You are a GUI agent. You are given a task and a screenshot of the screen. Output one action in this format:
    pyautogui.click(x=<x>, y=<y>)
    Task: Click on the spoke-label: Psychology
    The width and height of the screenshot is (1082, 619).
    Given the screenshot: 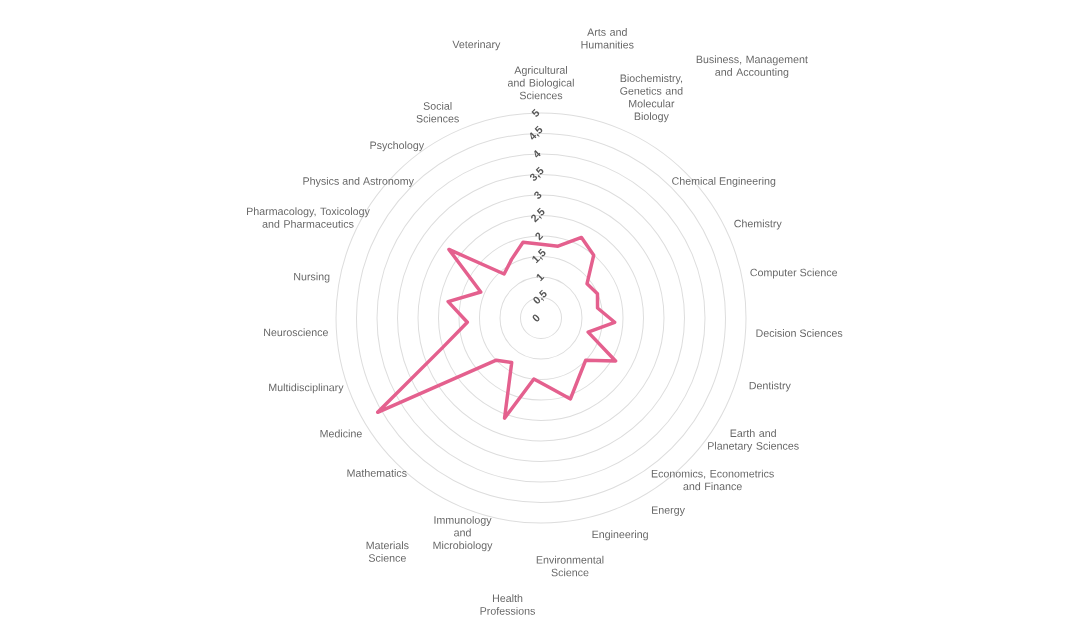 What is the action you would take?
    pyautogui.click(x=397, y=146)
    